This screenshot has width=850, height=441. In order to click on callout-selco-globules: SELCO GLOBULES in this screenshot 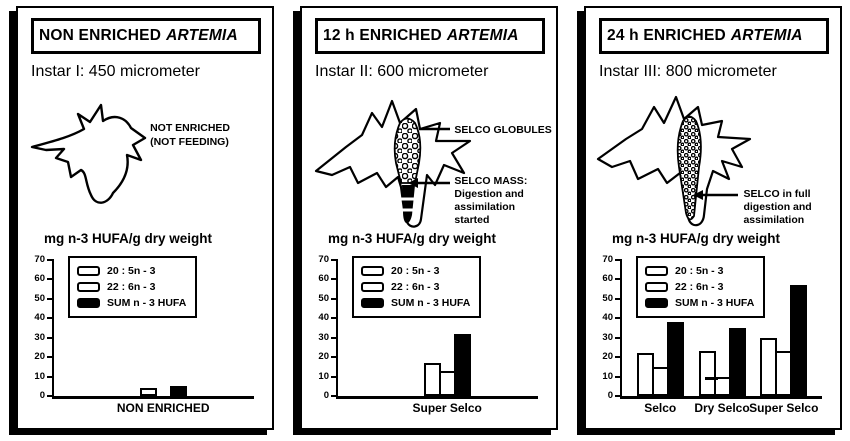, I will do `click(503, 129)`.